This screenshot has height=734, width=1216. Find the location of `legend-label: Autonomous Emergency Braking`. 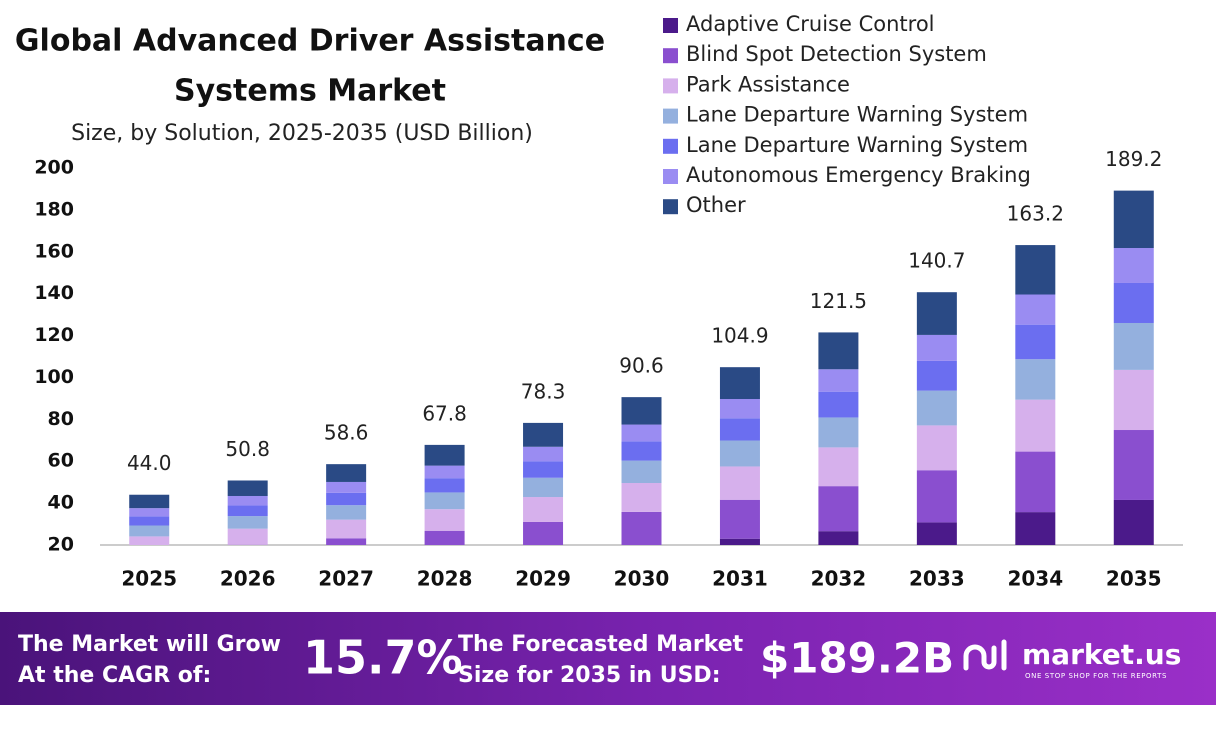

legend-label: Autonomous Emergency Braking is located at coordinates (858, 175).